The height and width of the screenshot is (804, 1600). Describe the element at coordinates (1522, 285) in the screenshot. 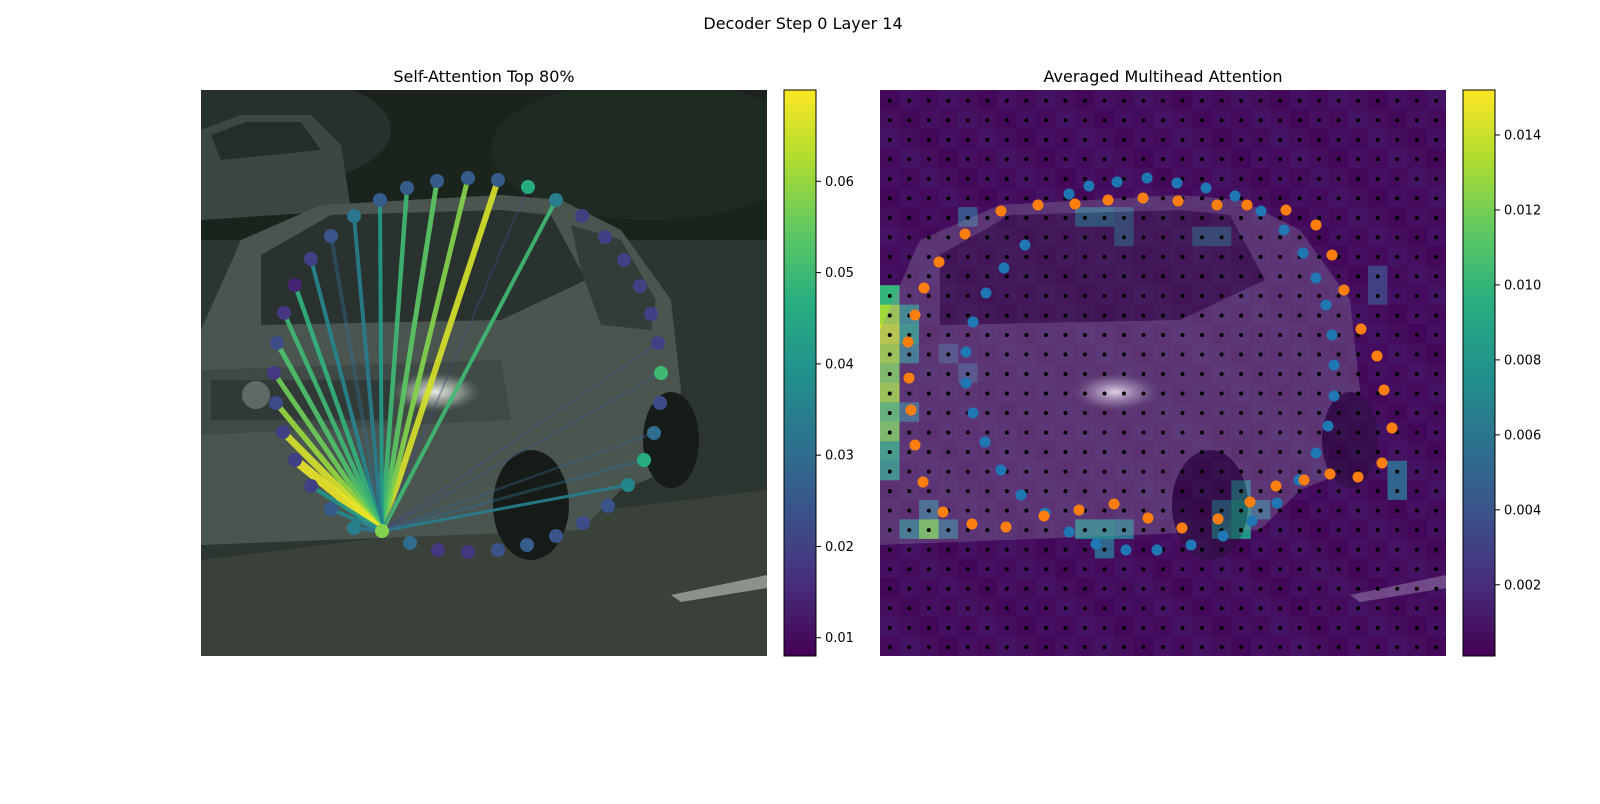

I see `colorbar-tick-label: 0.010` at that location.